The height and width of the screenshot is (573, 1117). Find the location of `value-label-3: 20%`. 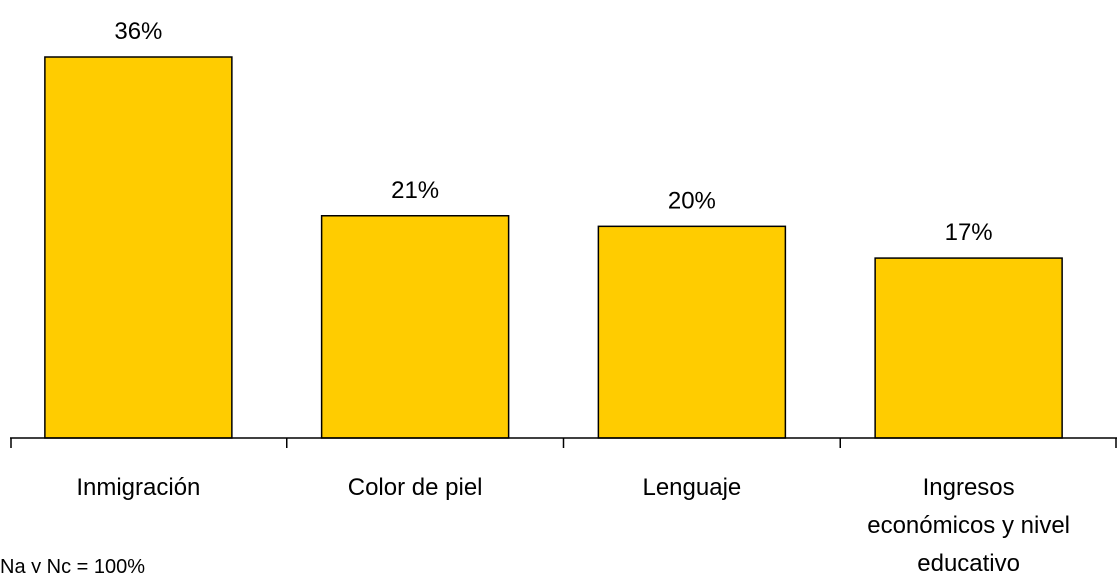

value-label-3: 20% is located at coordinates (692, 200).